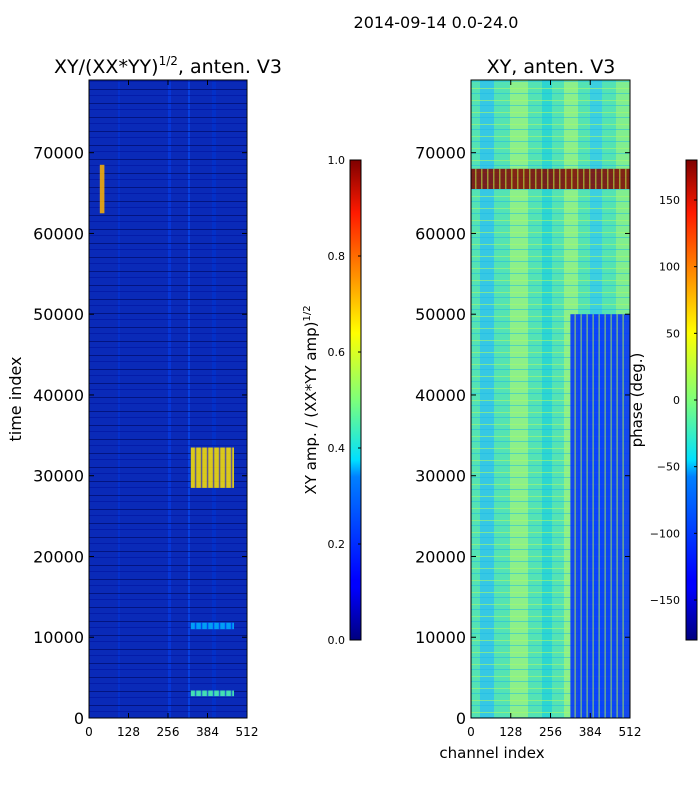 This screenshot has height=800, width=700. Describe the element at coordinates (665, 533) in the screenshot. I see `colorbar-tick-label: −100` at that location.